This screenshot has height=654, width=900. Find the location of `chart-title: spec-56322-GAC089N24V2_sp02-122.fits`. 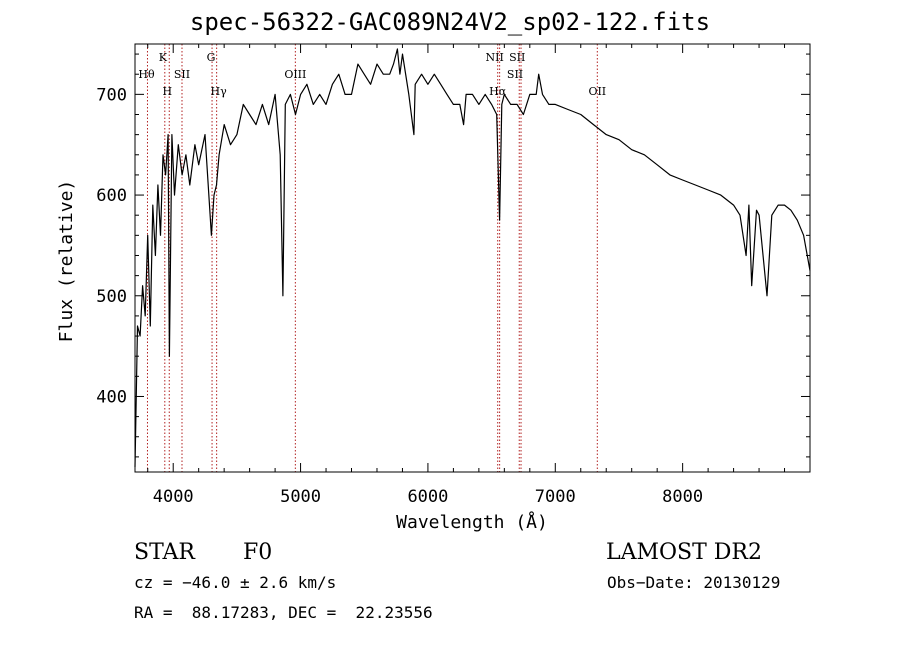

chart-title: spec-56322-GAC089N24V2_sp02-122.fits is located at coordinates (450, 22).